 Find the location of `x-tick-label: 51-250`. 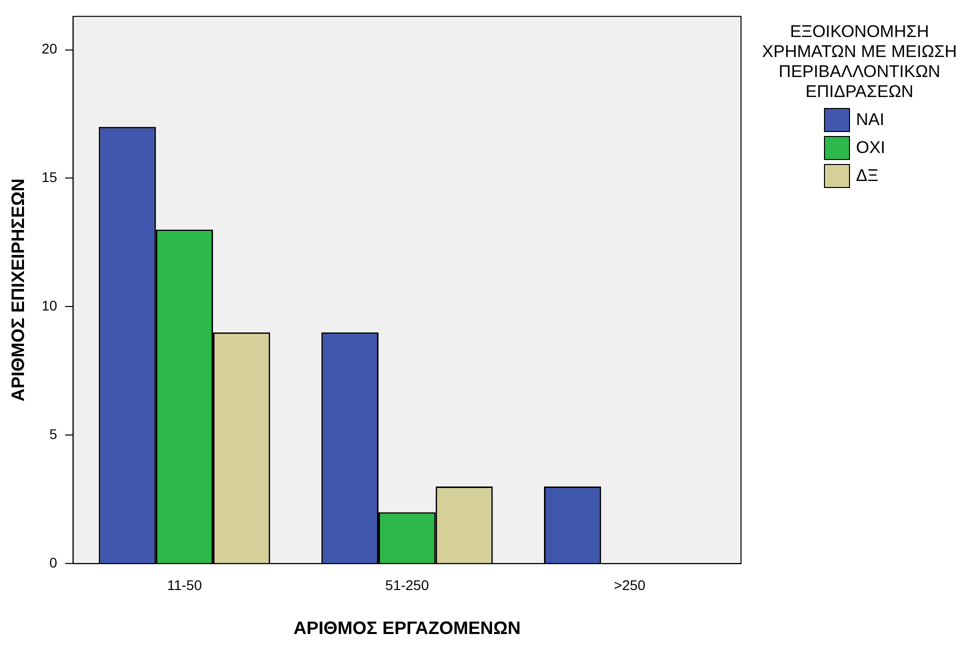

x-tick-label: 51-250 is located at coordinates (407, 584).